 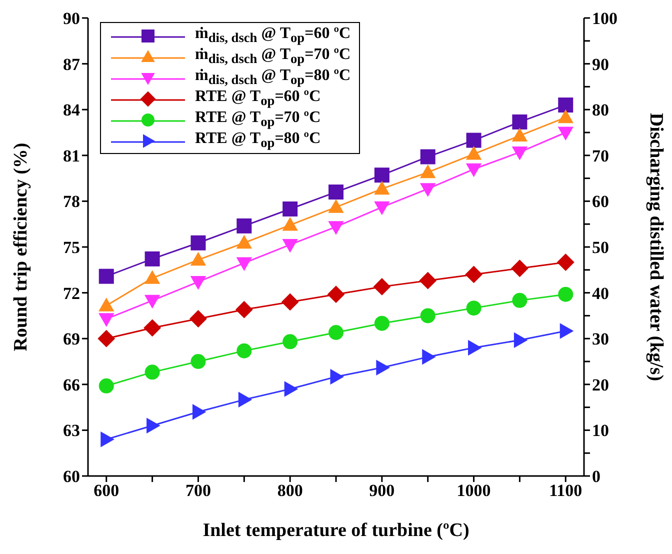 I want to click on y-tick-label: 63, so click(x=71, y=430).